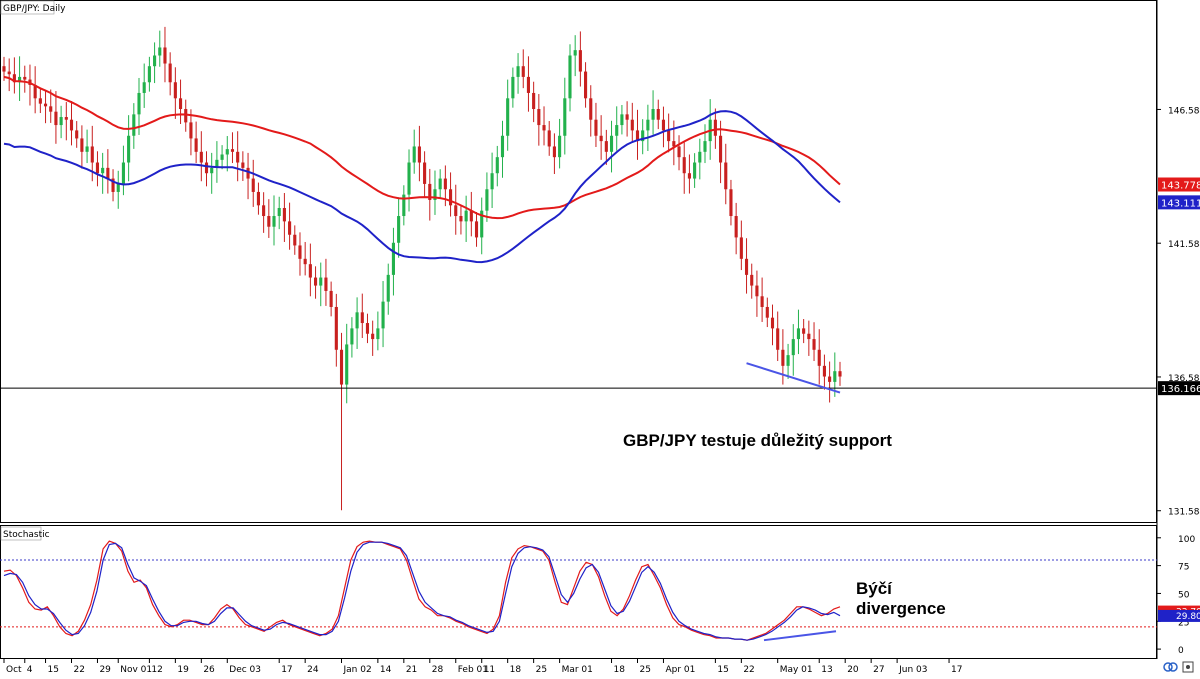  I want to click on stoch-title-bg, so click(21, 533).